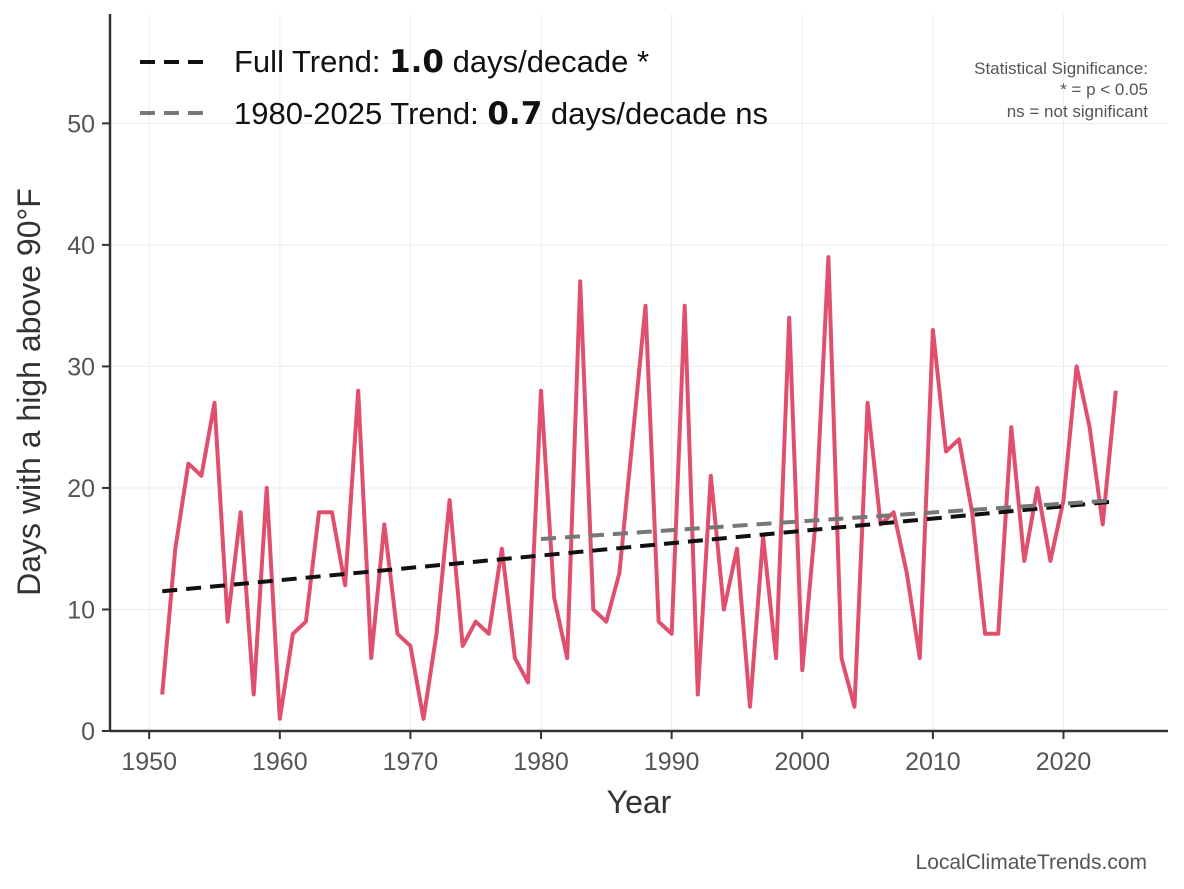 The height and width of the screenshot is (889, 1184). I want to click on y-tick-label: 50, so click(81, 124).